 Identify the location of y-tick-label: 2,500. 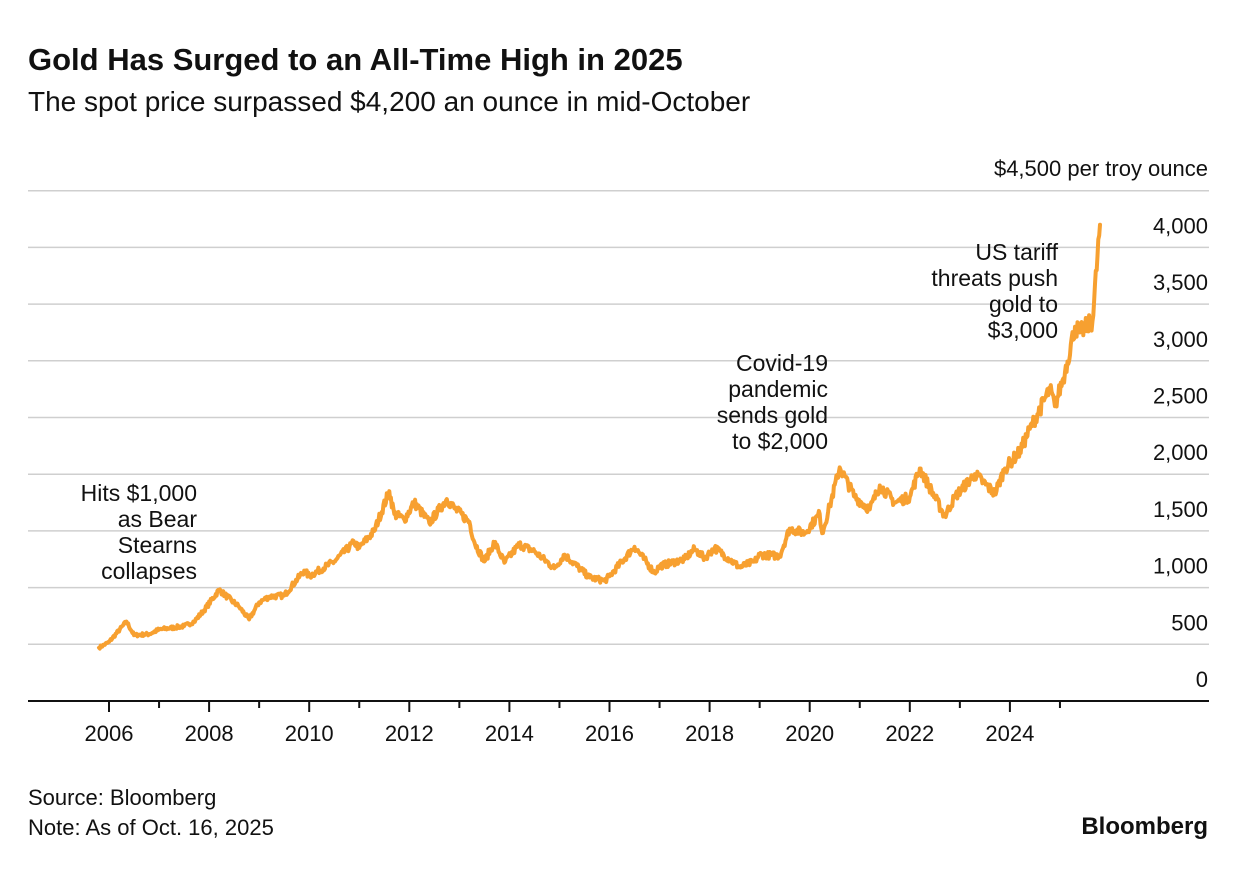
(1180, 396).